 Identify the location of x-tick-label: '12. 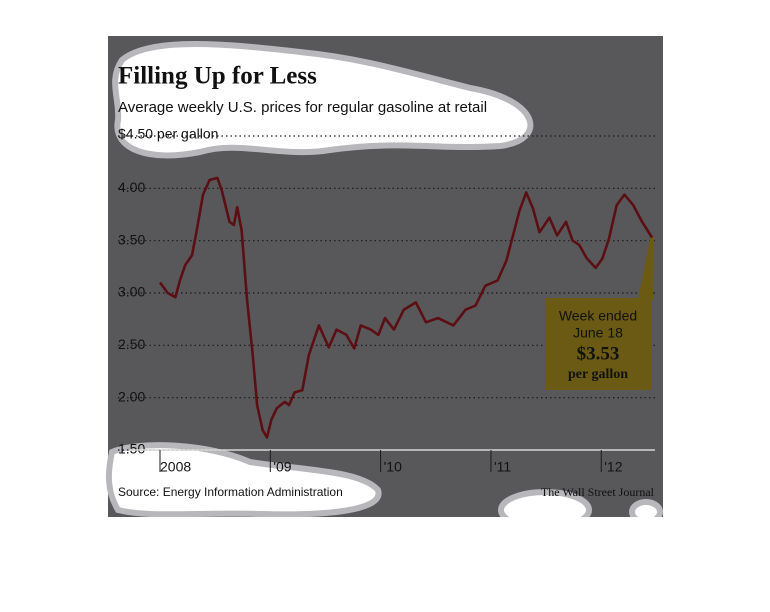
(613, 467).